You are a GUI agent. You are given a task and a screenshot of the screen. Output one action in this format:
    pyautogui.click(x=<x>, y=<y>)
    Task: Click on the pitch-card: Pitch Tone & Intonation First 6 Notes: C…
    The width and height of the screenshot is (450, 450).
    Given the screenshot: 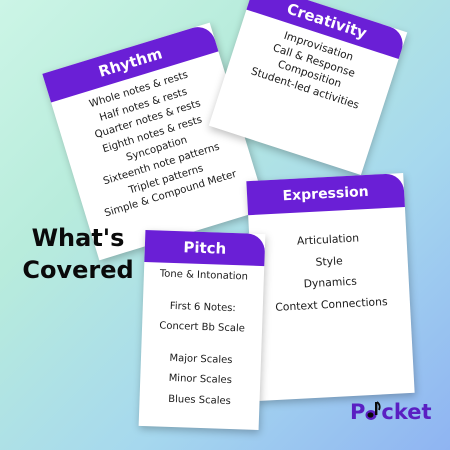 What is the action you would take?
    pyautogui.click(x=202, y=330)
    